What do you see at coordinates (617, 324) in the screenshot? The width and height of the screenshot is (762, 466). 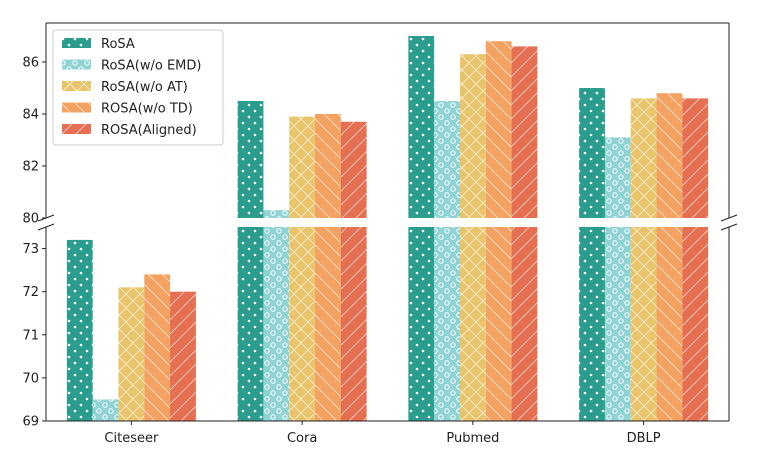 I see `bar-rosa-w-o-emd-dblp-lower` at bounding box center [617, 324].